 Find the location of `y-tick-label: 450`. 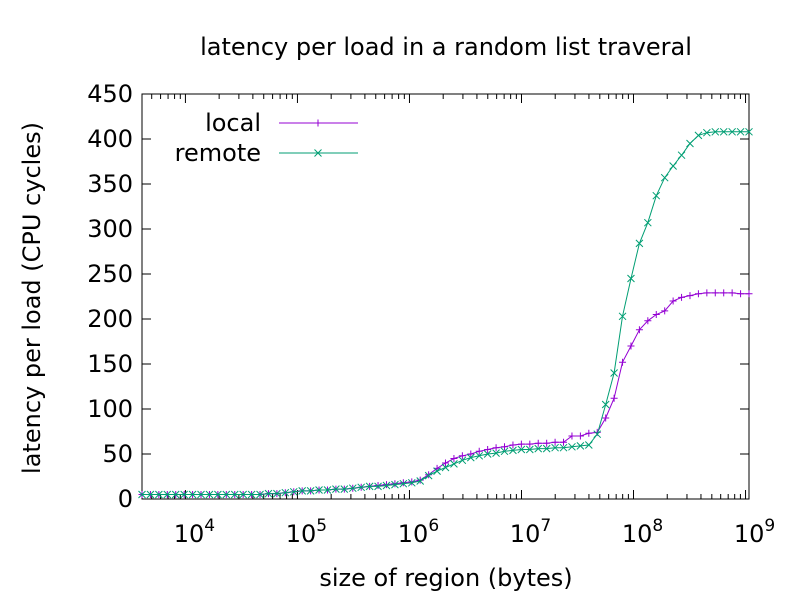

y-tick-label: 450 is located at coordinates (110, 94).